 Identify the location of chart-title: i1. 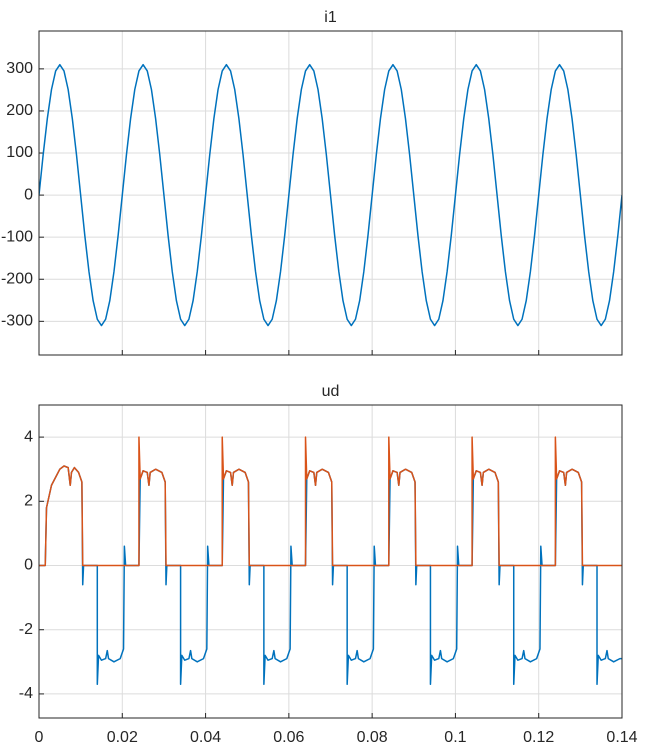
(330, 17).